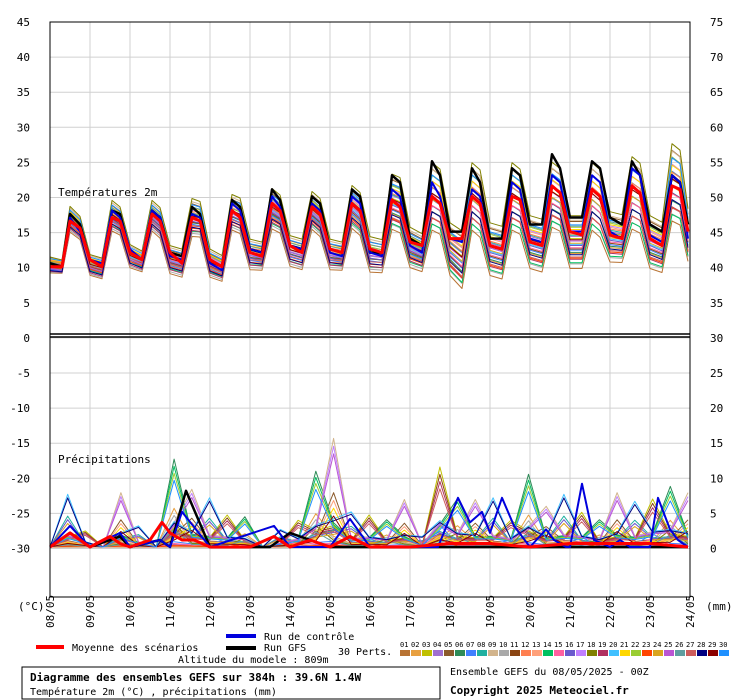  What do you see at coordinates (210, 611) in the screenshot?
I see `x-tick-label: 12/05` at bounding box center [210, 611].